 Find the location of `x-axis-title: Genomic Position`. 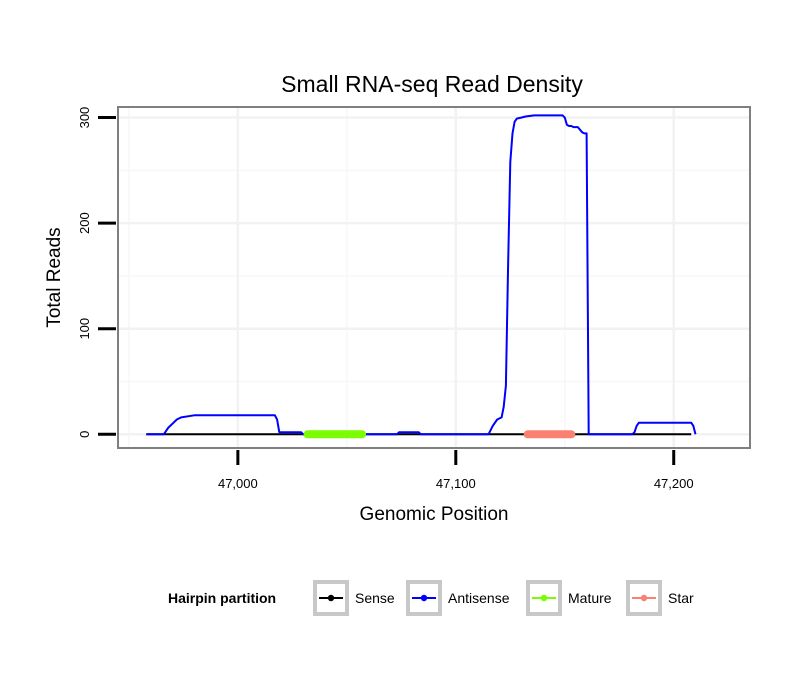

x-axis-title: Genomic Position is located at coordinates (434, 514).